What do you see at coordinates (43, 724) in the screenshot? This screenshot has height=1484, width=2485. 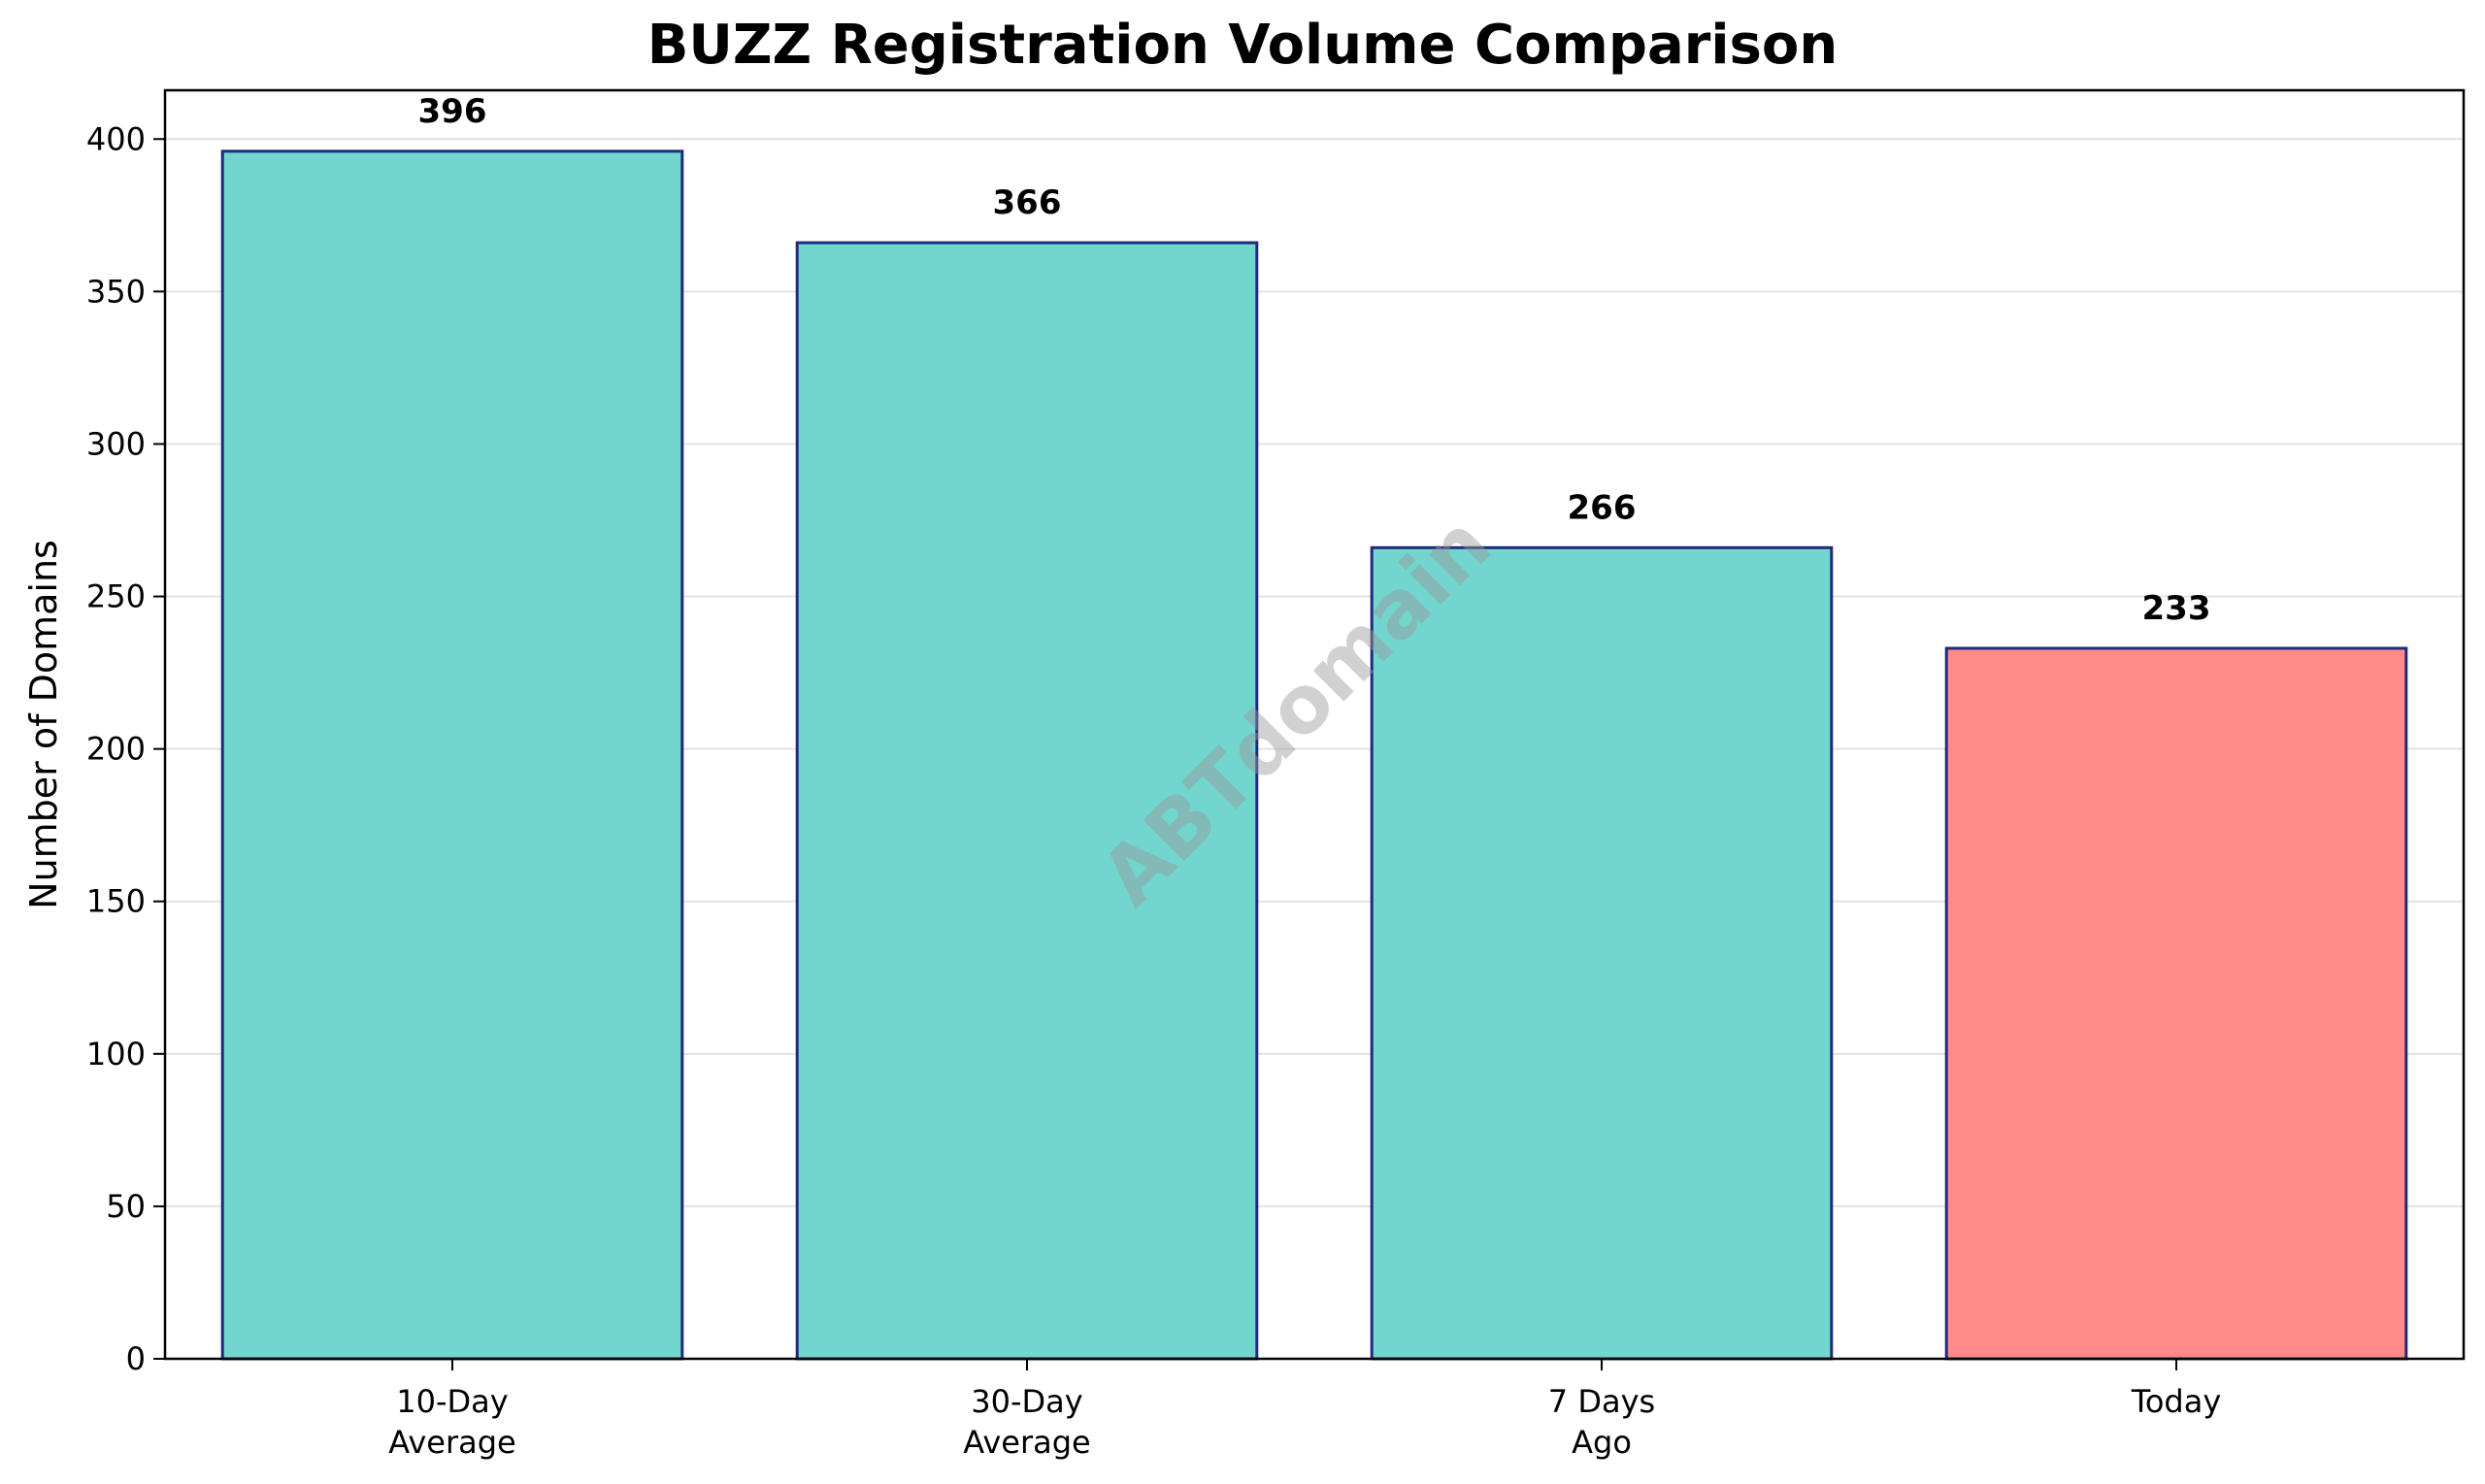 I see `y-axis-label: Number of Domains` at bounding box center [43, 724].